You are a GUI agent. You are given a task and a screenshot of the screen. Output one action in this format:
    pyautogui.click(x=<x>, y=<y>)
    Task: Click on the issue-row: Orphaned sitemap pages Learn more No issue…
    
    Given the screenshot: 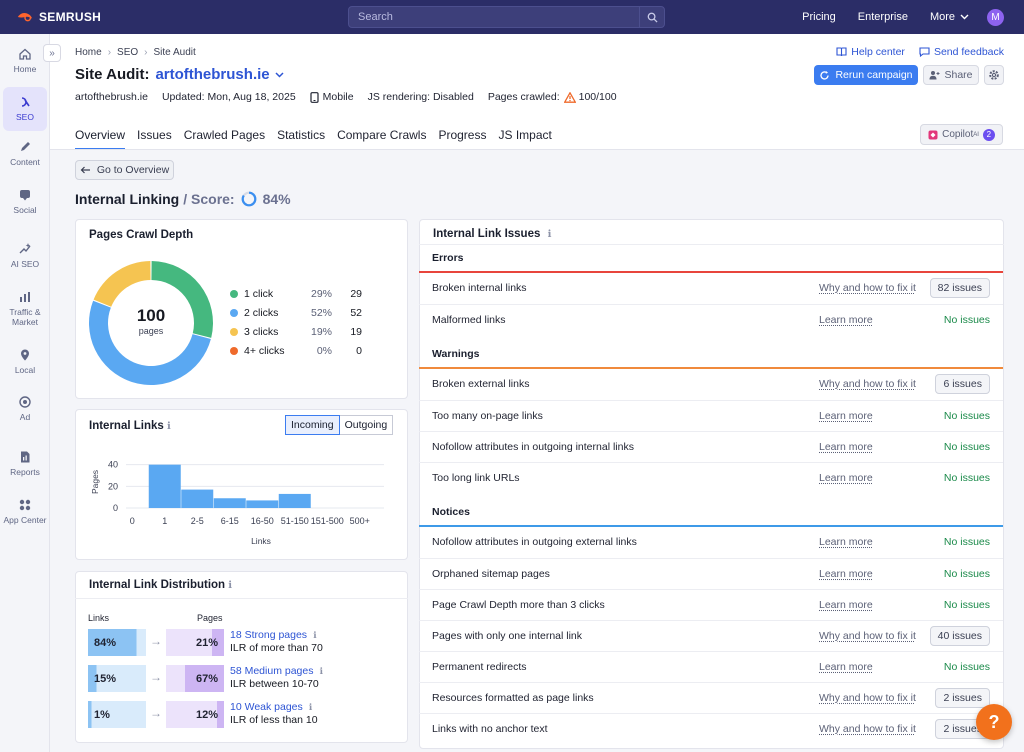 What is the action you would take?
    pyautogui.click(x=711, y=573)
    